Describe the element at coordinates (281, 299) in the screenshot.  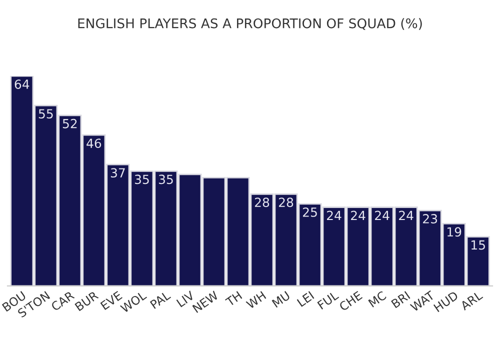
I see `x-tick-label: MU` at that location.